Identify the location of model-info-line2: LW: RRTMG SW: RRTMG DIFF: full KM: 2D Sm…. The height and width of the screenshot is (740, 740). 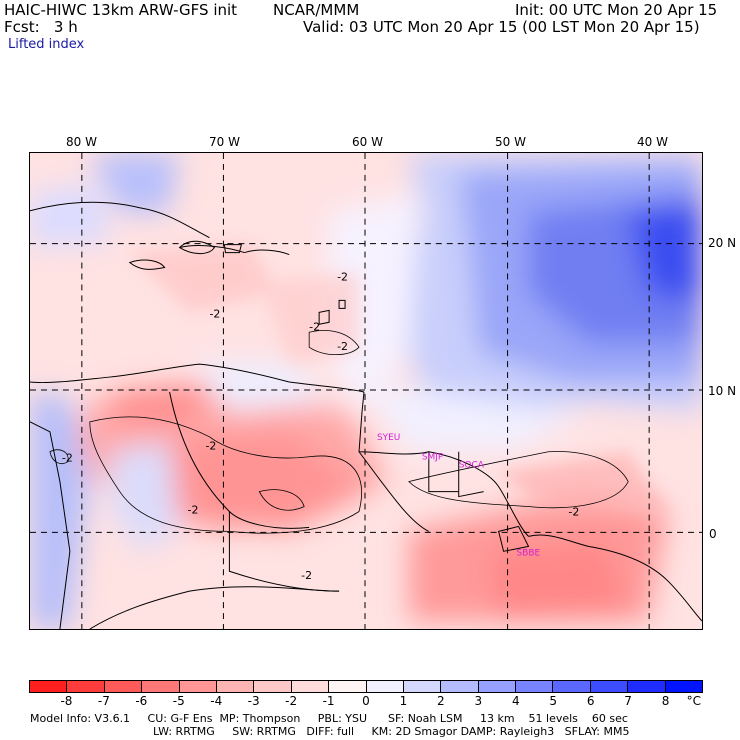
(391, 731).